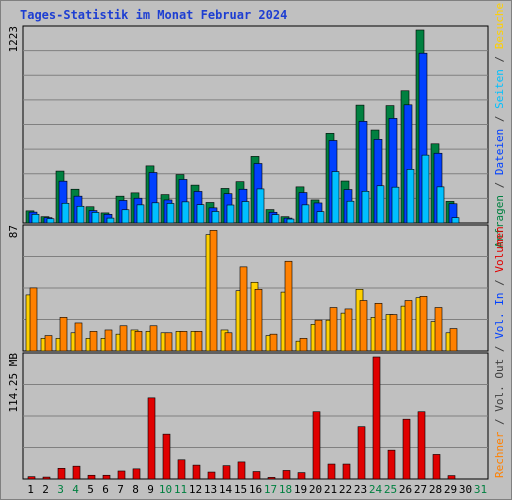 The height and width of the screenshot is (500, 512). I want to click on y-max-label-top: 1223, so click(13, 39).